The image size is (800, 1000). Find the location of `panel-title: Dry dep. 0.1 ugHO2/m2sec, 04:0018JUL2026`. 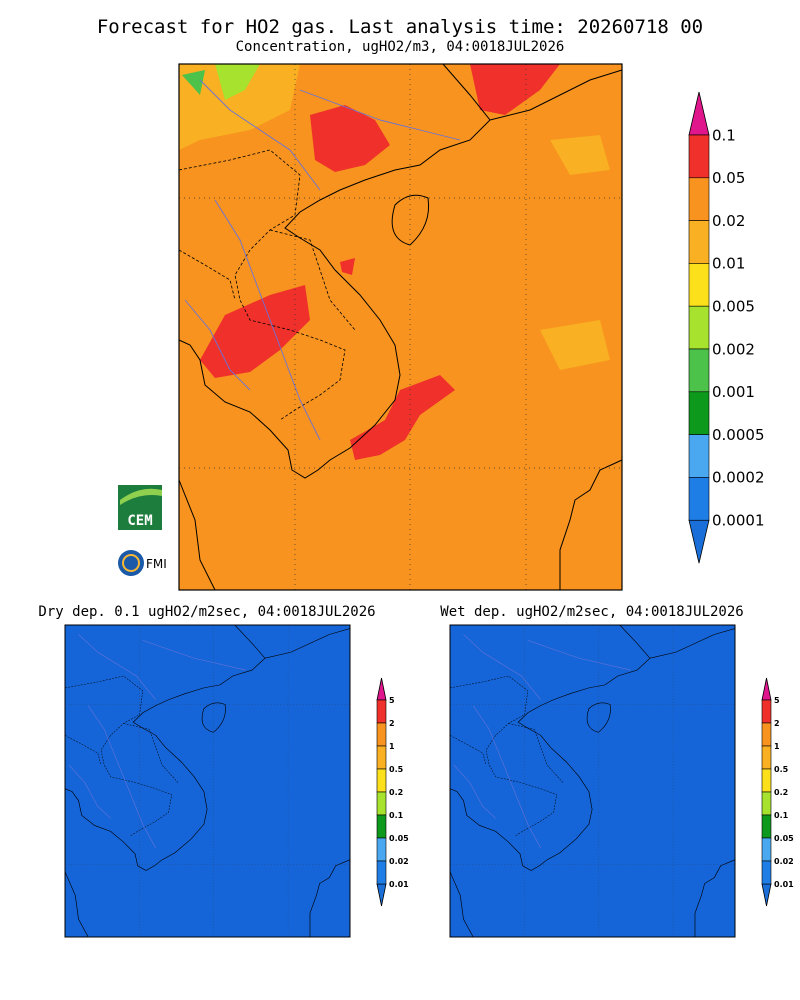

panel-title: Dry dep. 0.1 ugHO2/m2sec, 04:0018JUL2026 is located at coordinates (206, 612).